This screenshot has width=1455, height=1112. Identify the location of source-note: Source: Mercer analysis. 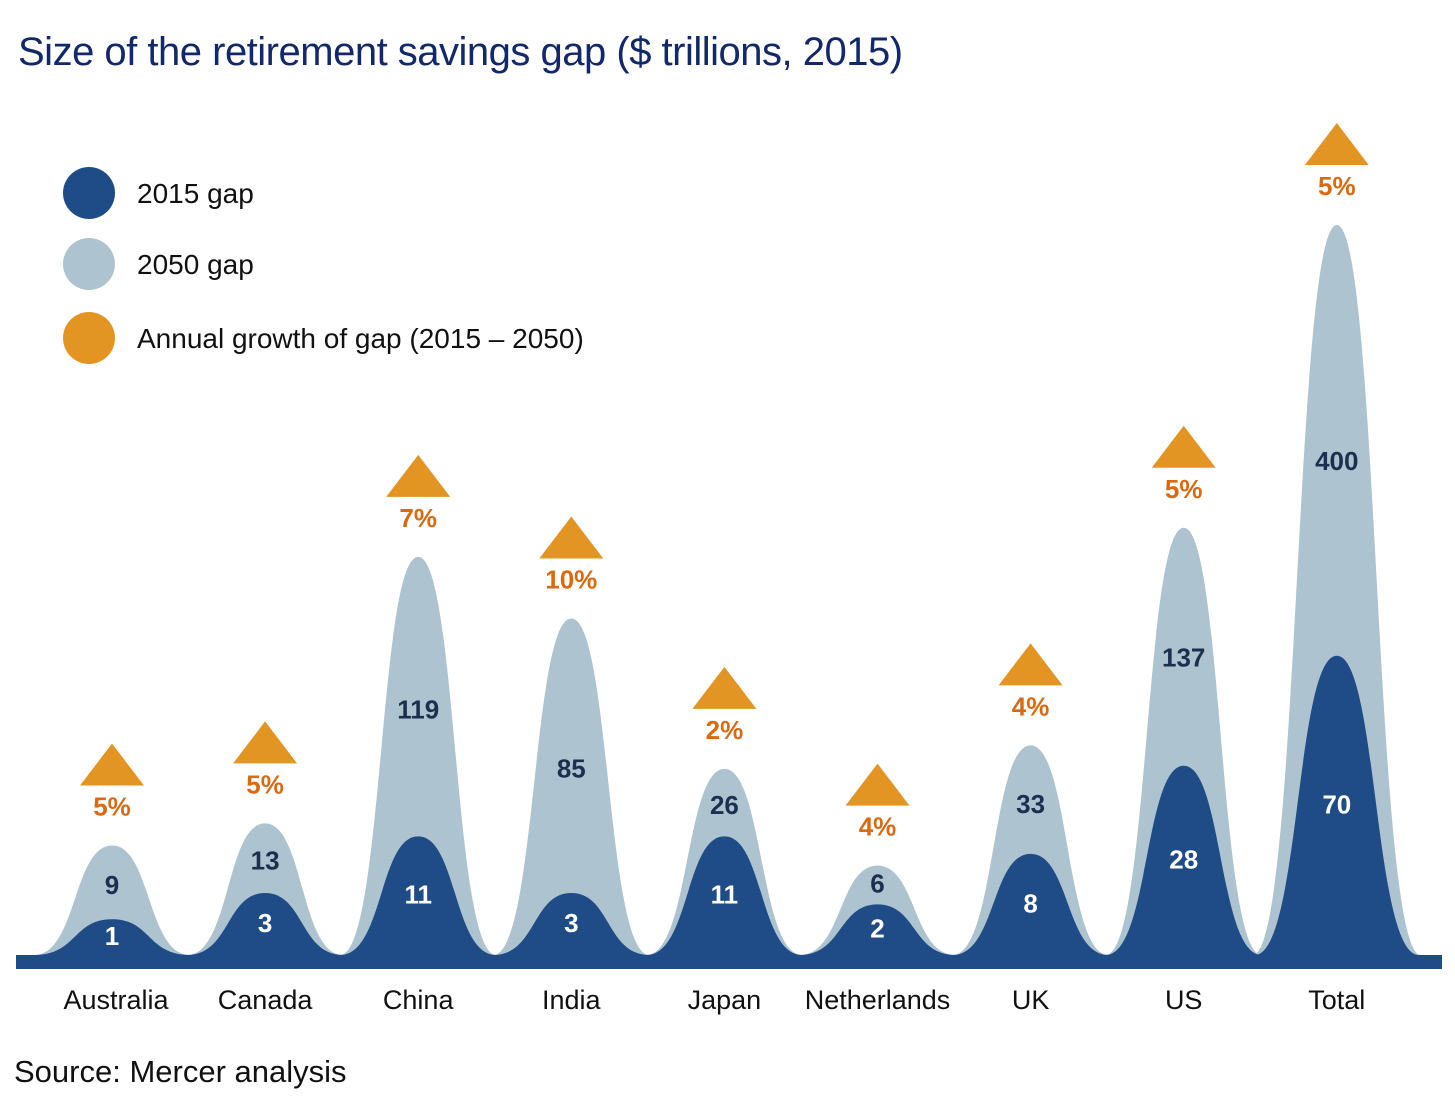
(180, 1071).